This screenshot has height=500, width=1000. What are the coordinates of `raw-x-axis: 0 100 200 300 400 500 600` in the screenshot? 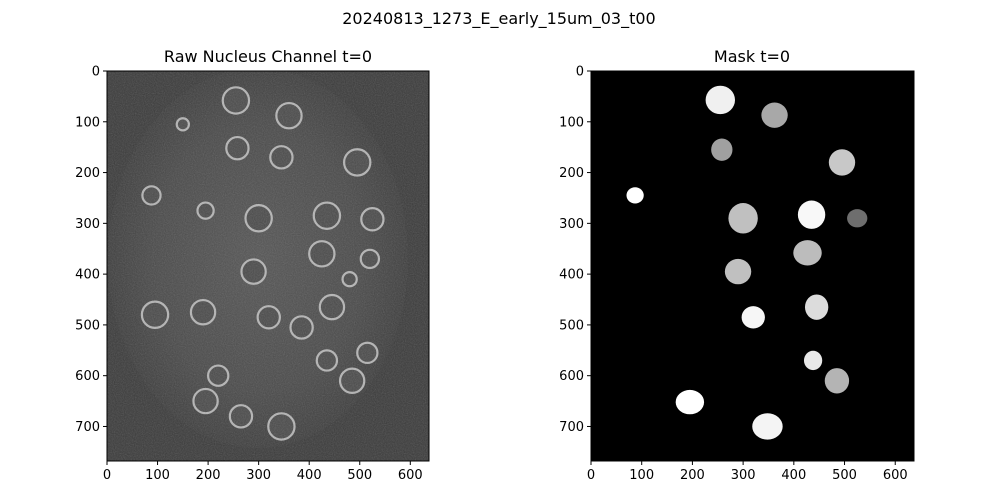 It's located at (263, 472).